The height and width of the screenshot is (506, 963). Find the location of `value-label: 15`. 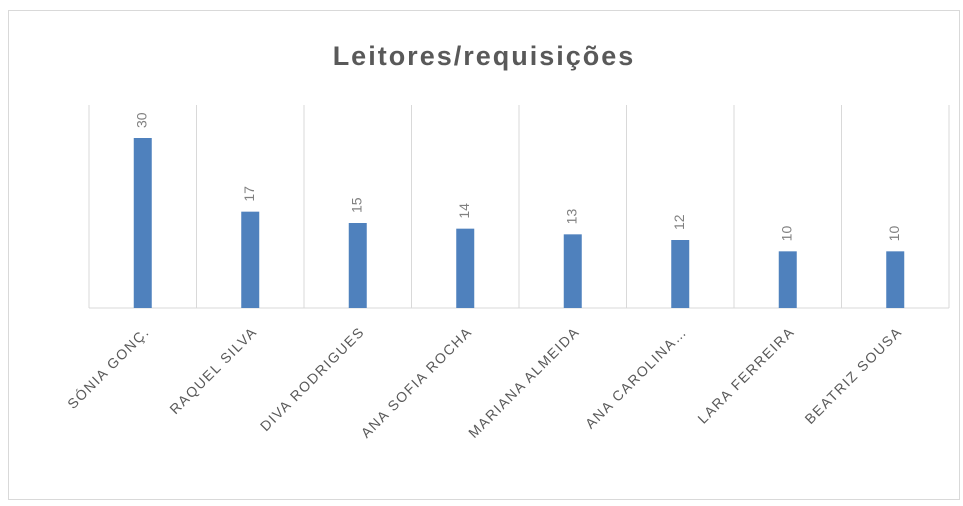

value-label: 15 is located at coordinates (356, 205).